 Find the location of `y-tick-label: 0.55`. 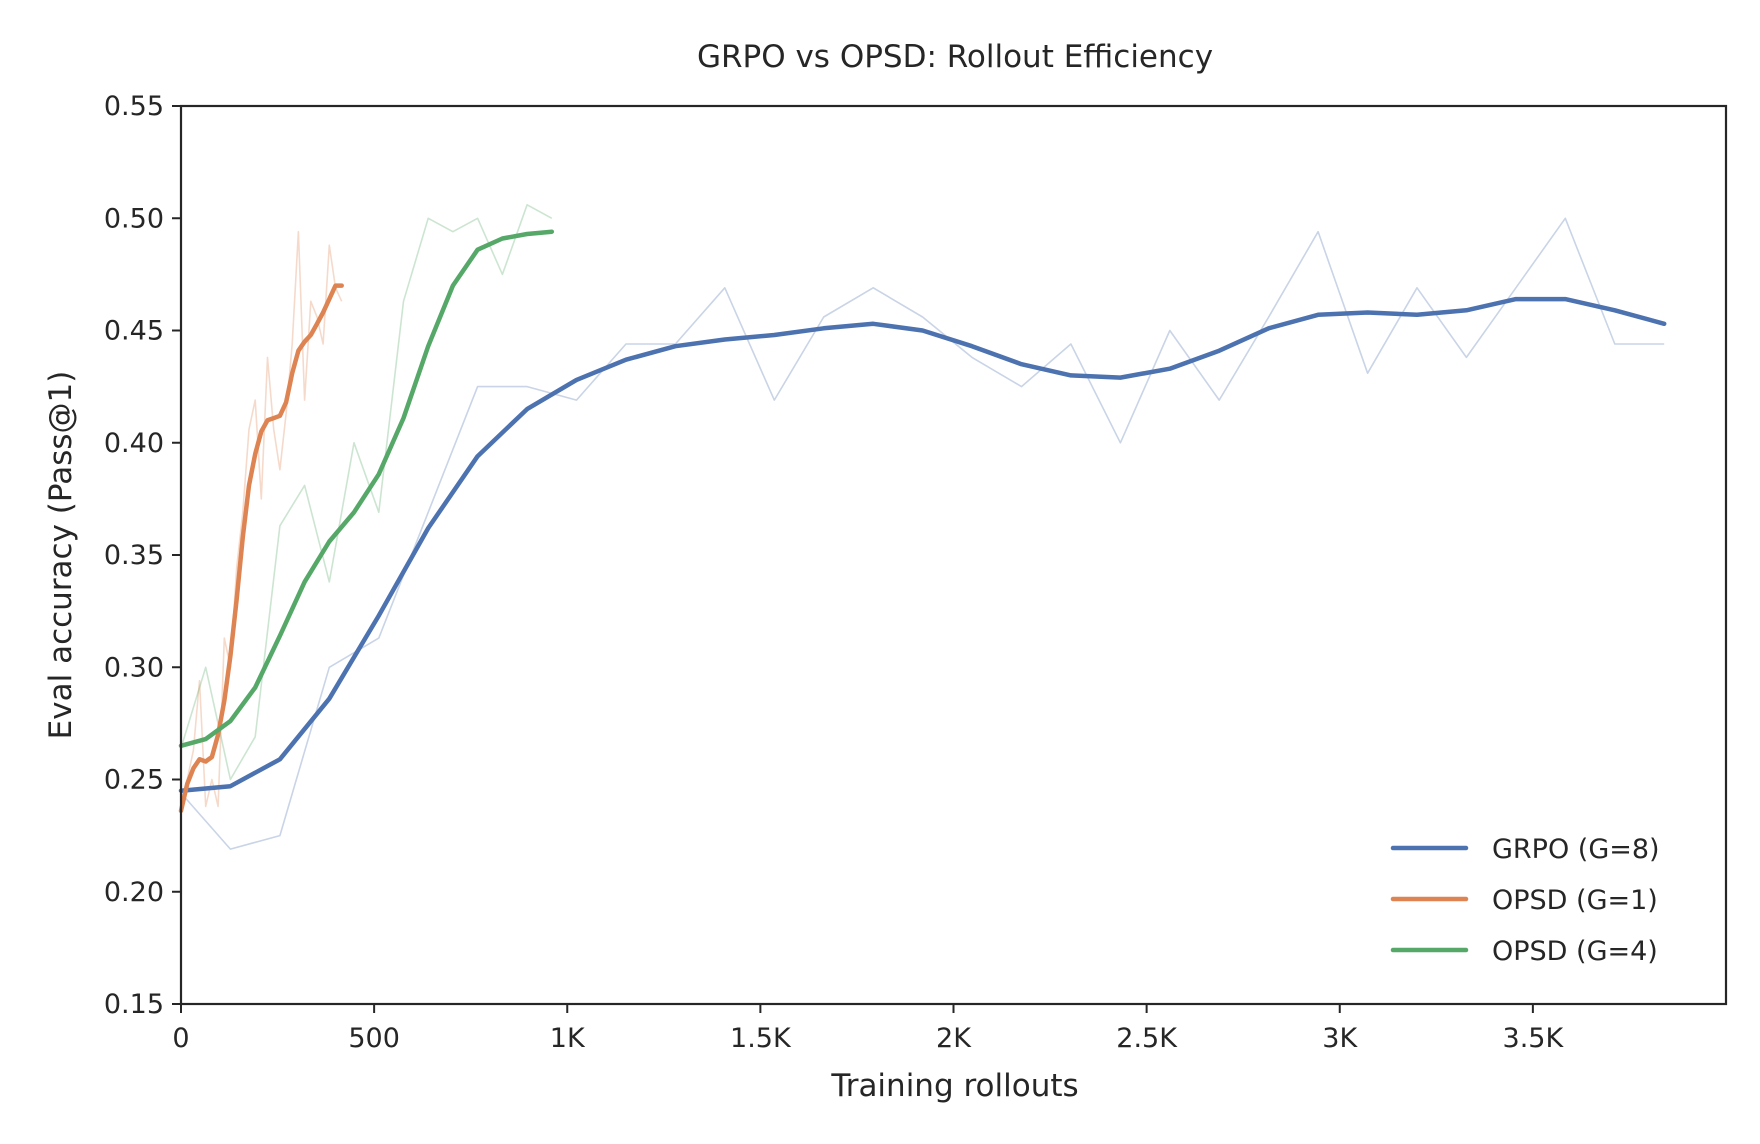

y-tick-label: 0.55 is located at coordinates (134, 106).